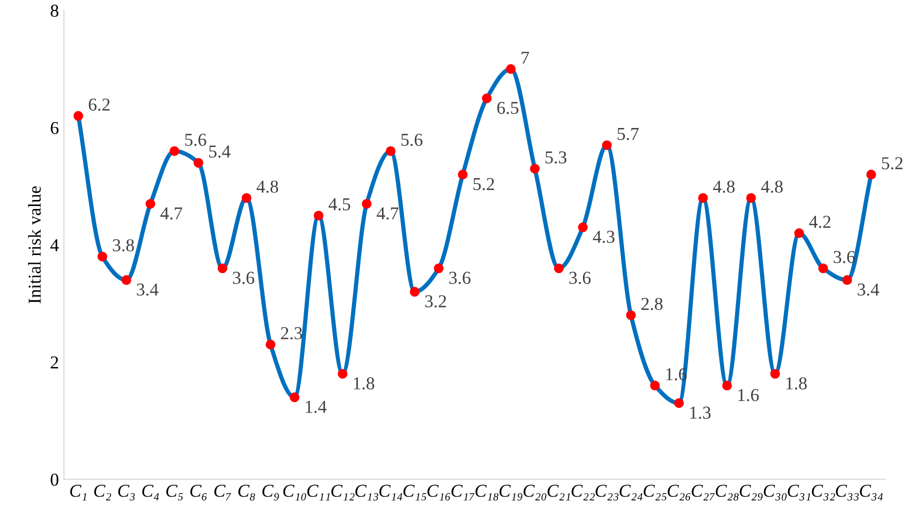 Image resolution: width=913 pixels, height=521 pixels. What do you see at coordinates (316, 406) in the screenshot?
I see `data-label: 1.4` at bounding box center [316, 406].